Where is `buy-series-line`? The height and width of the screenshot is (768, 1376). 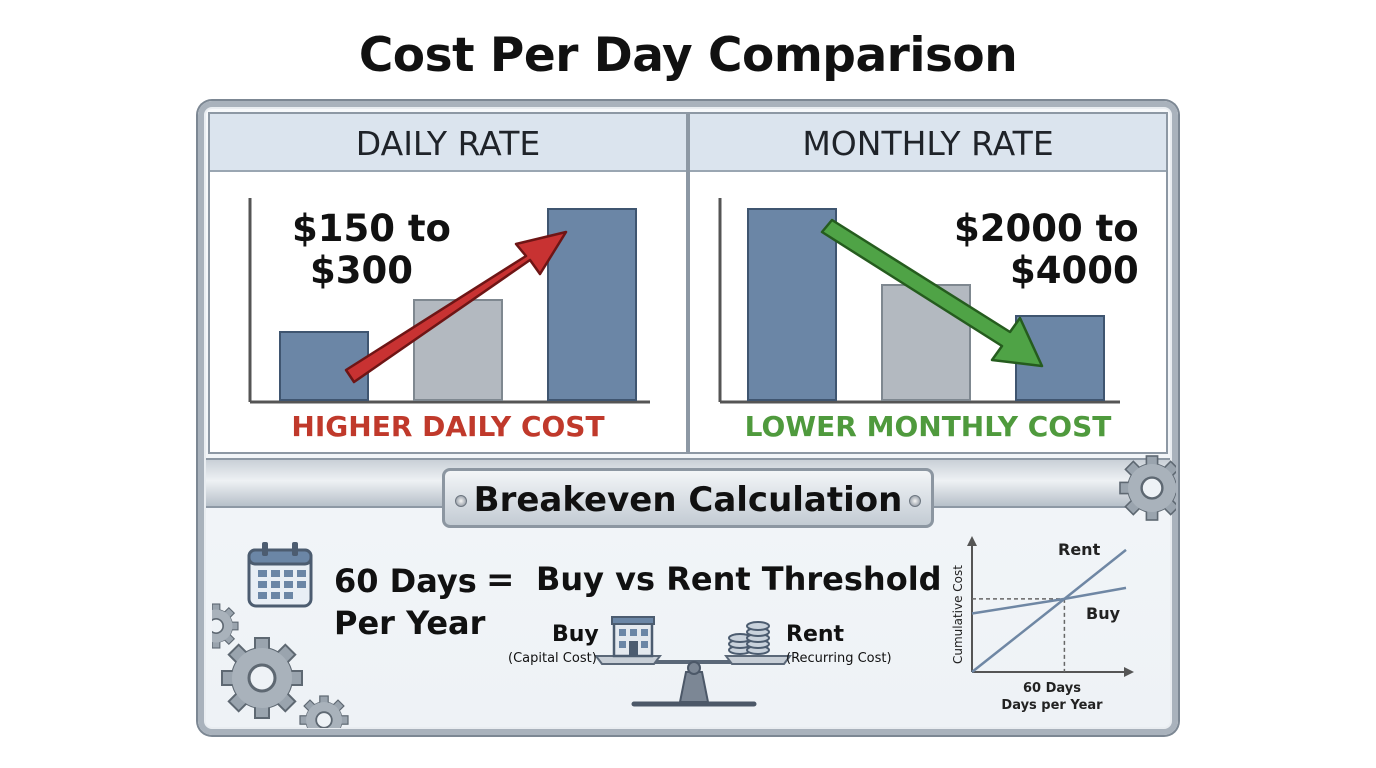 buy-series-line is located at coordinates (1049, 600).